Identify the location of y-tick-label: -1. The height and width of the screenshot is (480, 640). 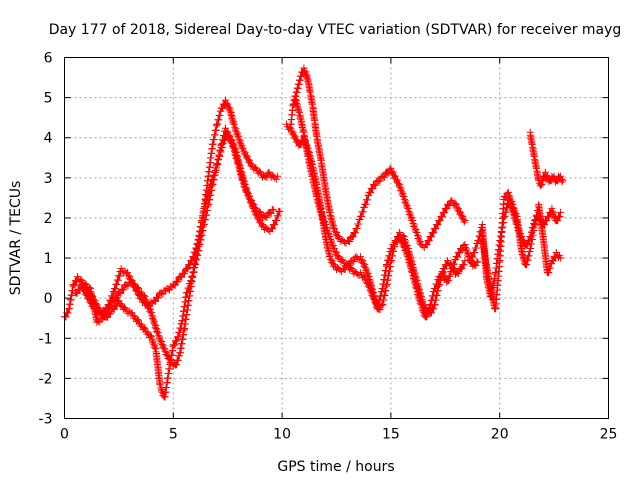
(46, 339).